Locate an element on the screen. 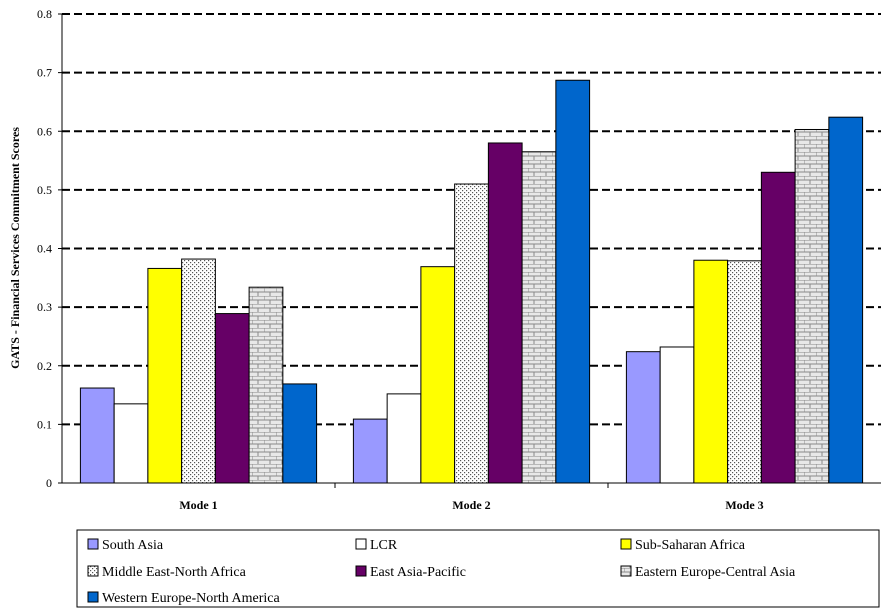 The height and width of the screenshot is (609, 894). legend-item: Middle East-North Africa is located at coordinates (167, 572).